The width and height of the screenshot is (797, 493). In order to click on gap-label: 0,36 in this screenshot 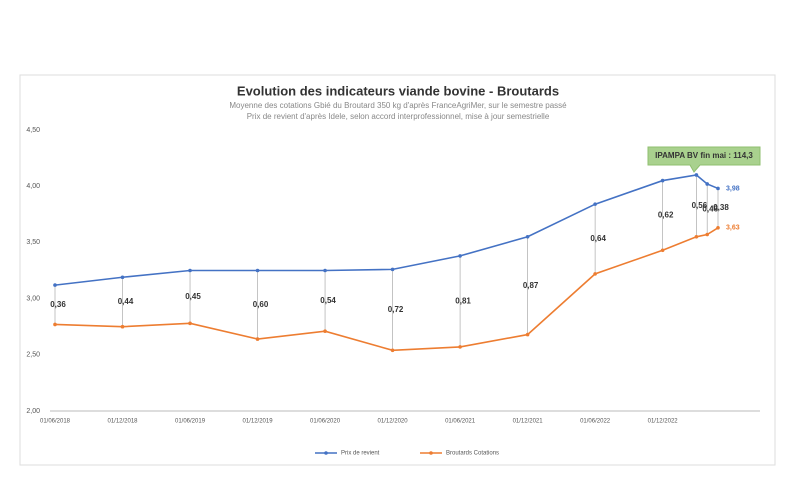, I will do `click(58, 304)`.